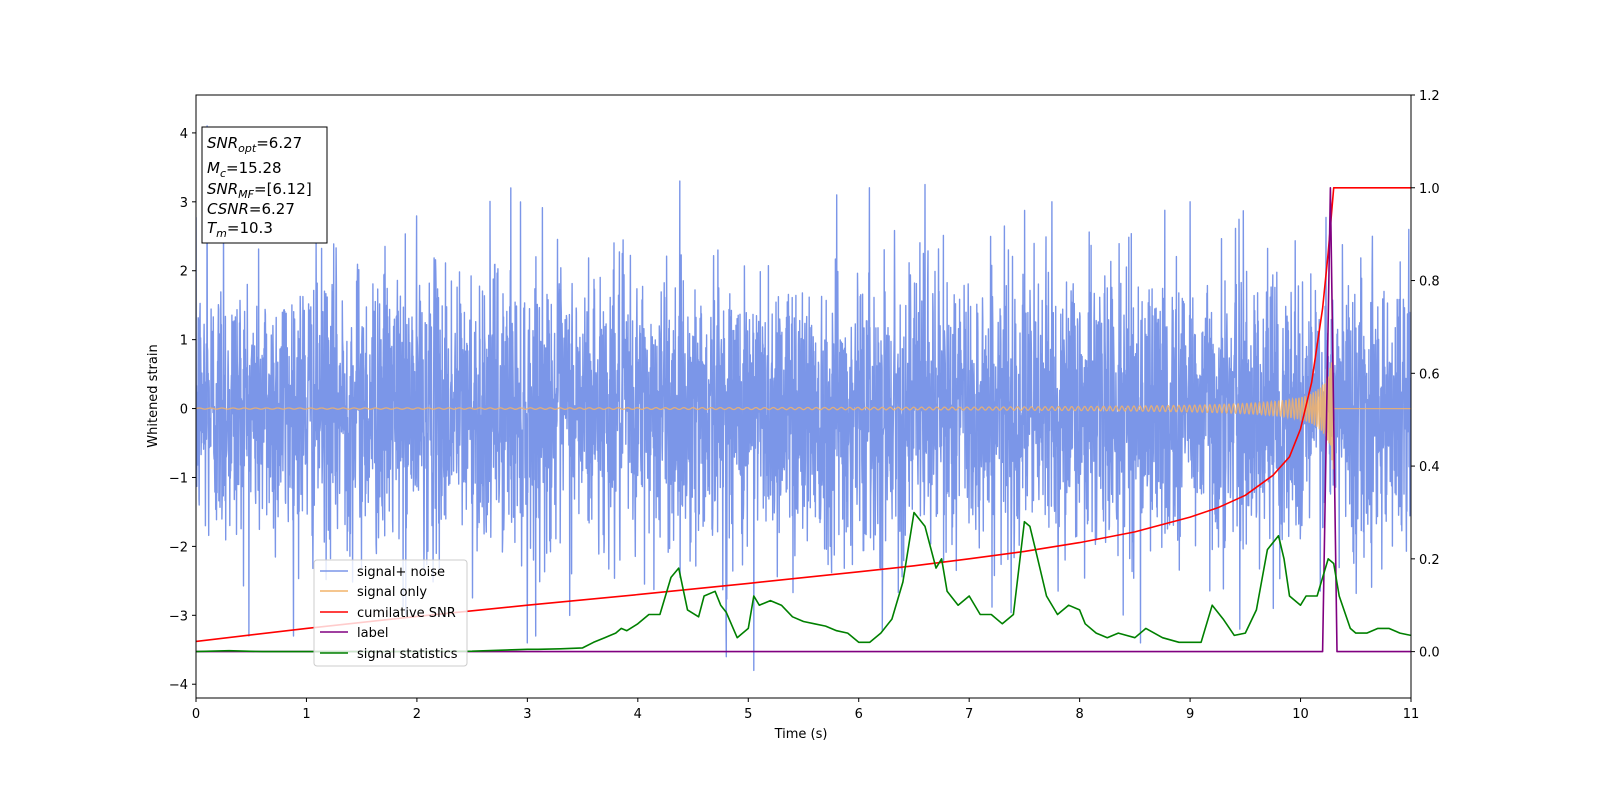 This screenshot has width=1600, height=800. Describe the element at coordinates (1411, 714) in the screenshot. I see `x-tick-label: 11` at that location.